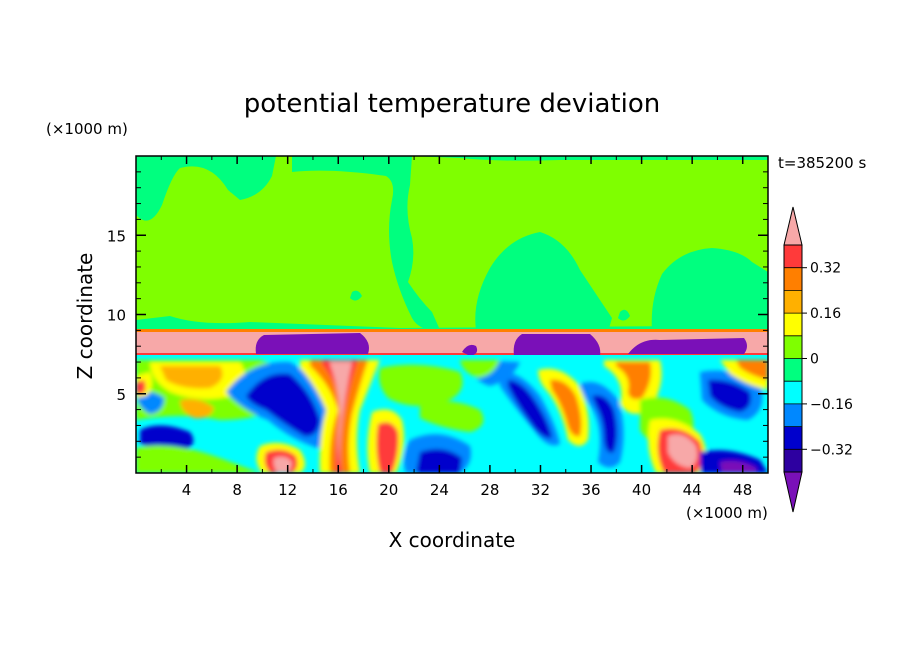  I want to click on chart-title: potential temperature deviation, so click(452, 104).